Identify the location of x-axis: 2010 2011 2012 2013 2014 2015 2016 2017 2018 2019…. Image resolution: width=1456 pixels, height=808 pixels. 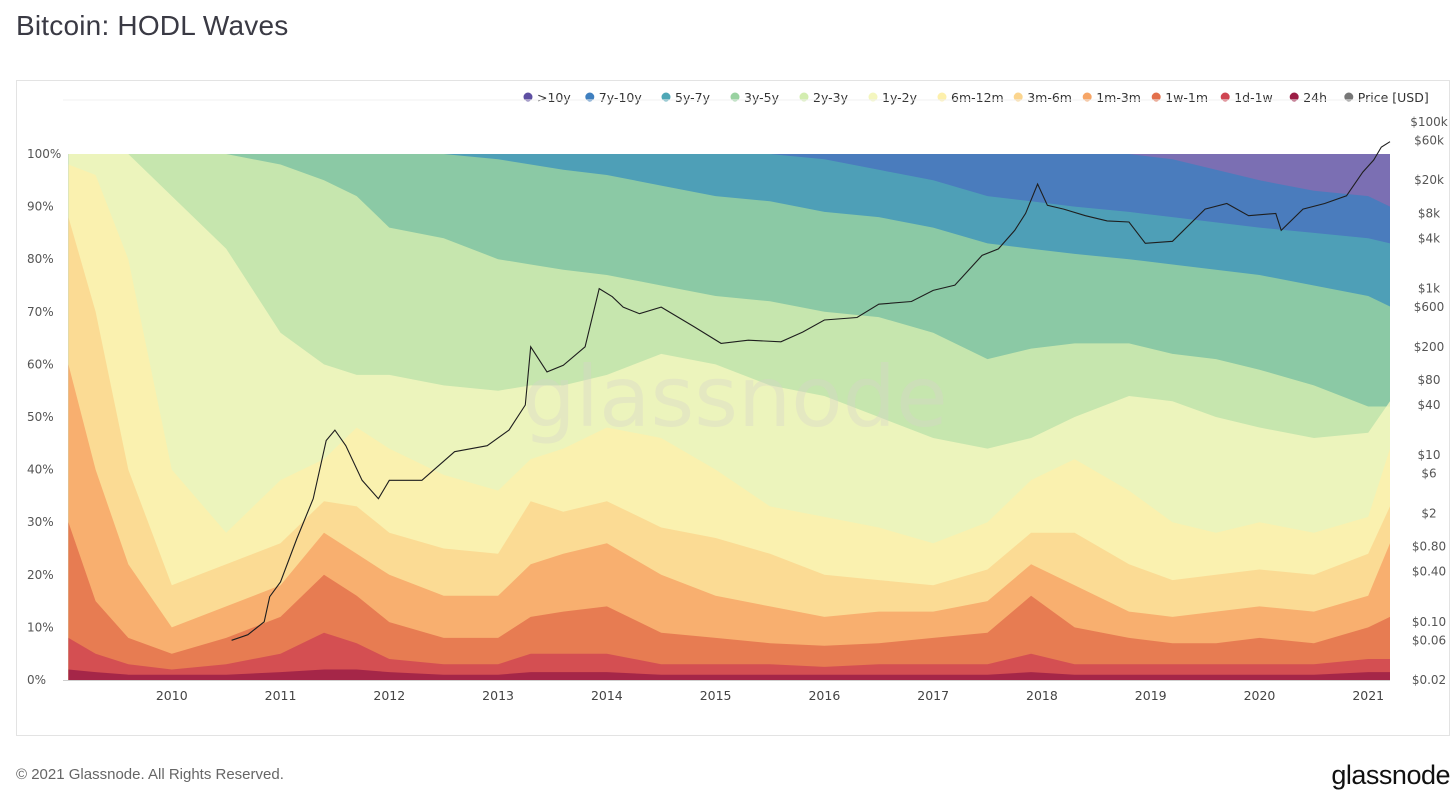
(726, 691).